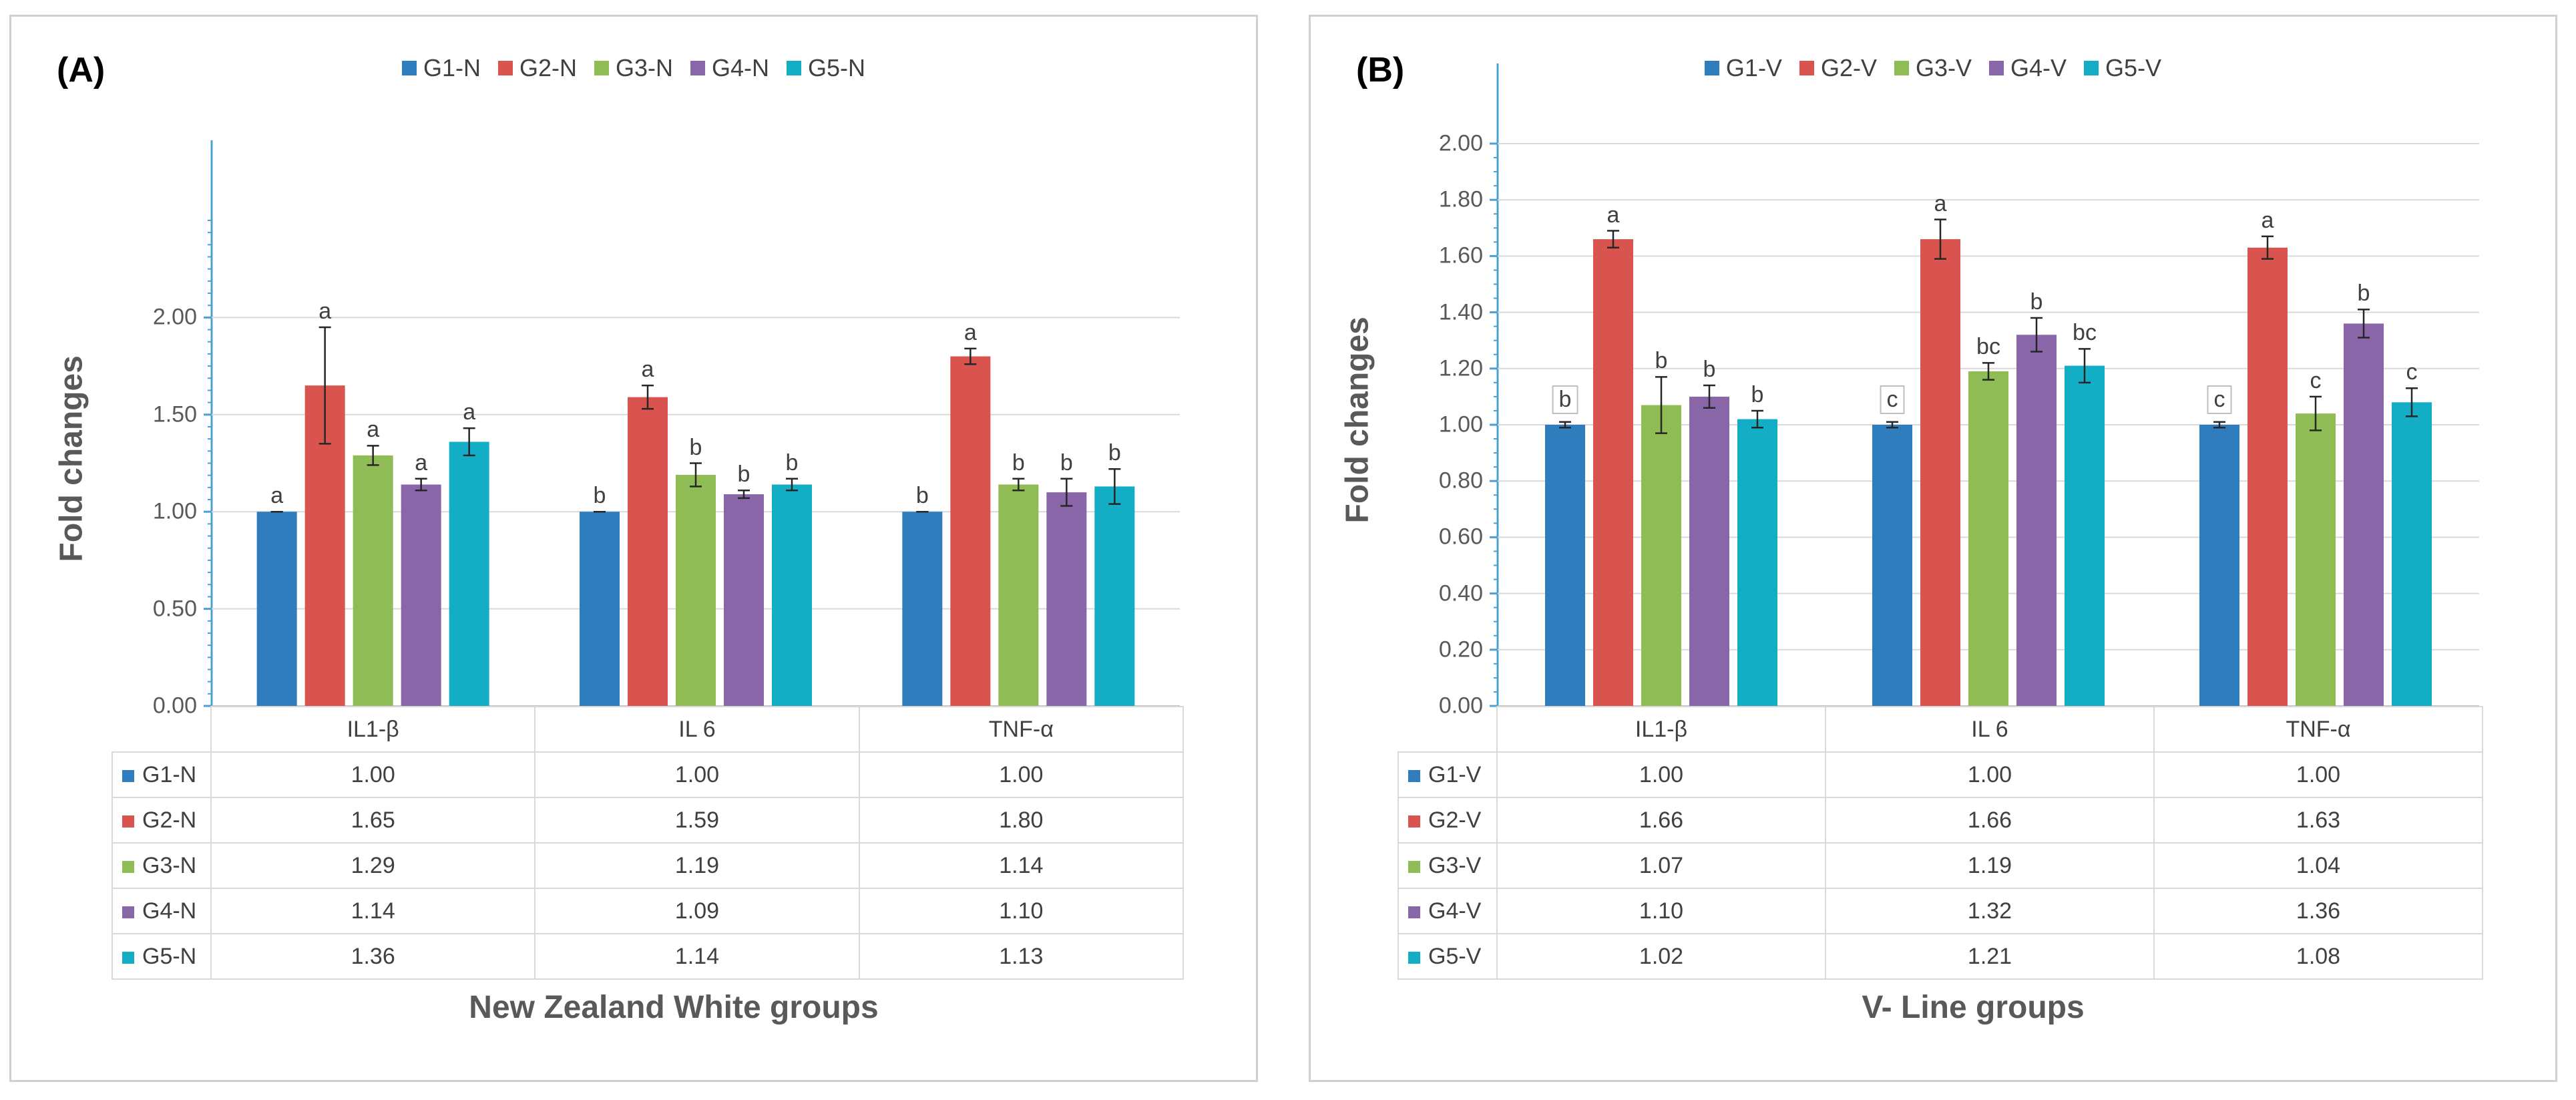 The image size is (2576, 1100). What do you see at coordinates (1021, 911) in the screenshot?
I see `table-cell: 1.10` at bounding box center [1021, 911].